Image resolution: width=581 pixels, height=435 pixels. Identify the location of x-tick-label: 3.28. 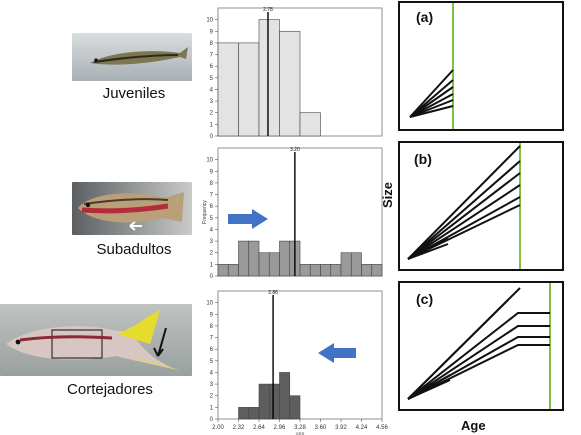
(300, 428).